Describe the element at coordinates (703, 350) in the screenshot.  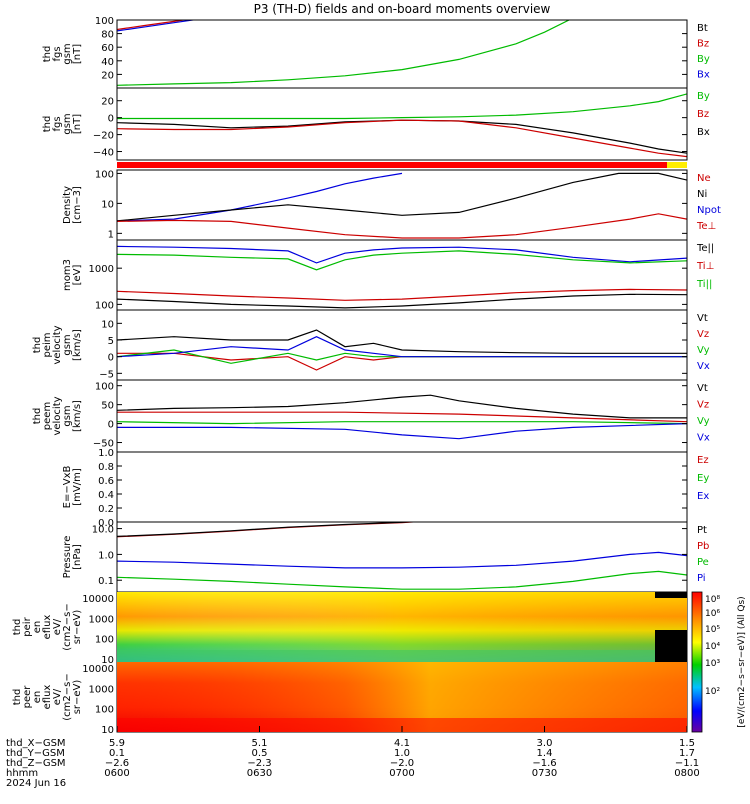
I see `legend-peim_velocity-Vy: Vy` at that location.